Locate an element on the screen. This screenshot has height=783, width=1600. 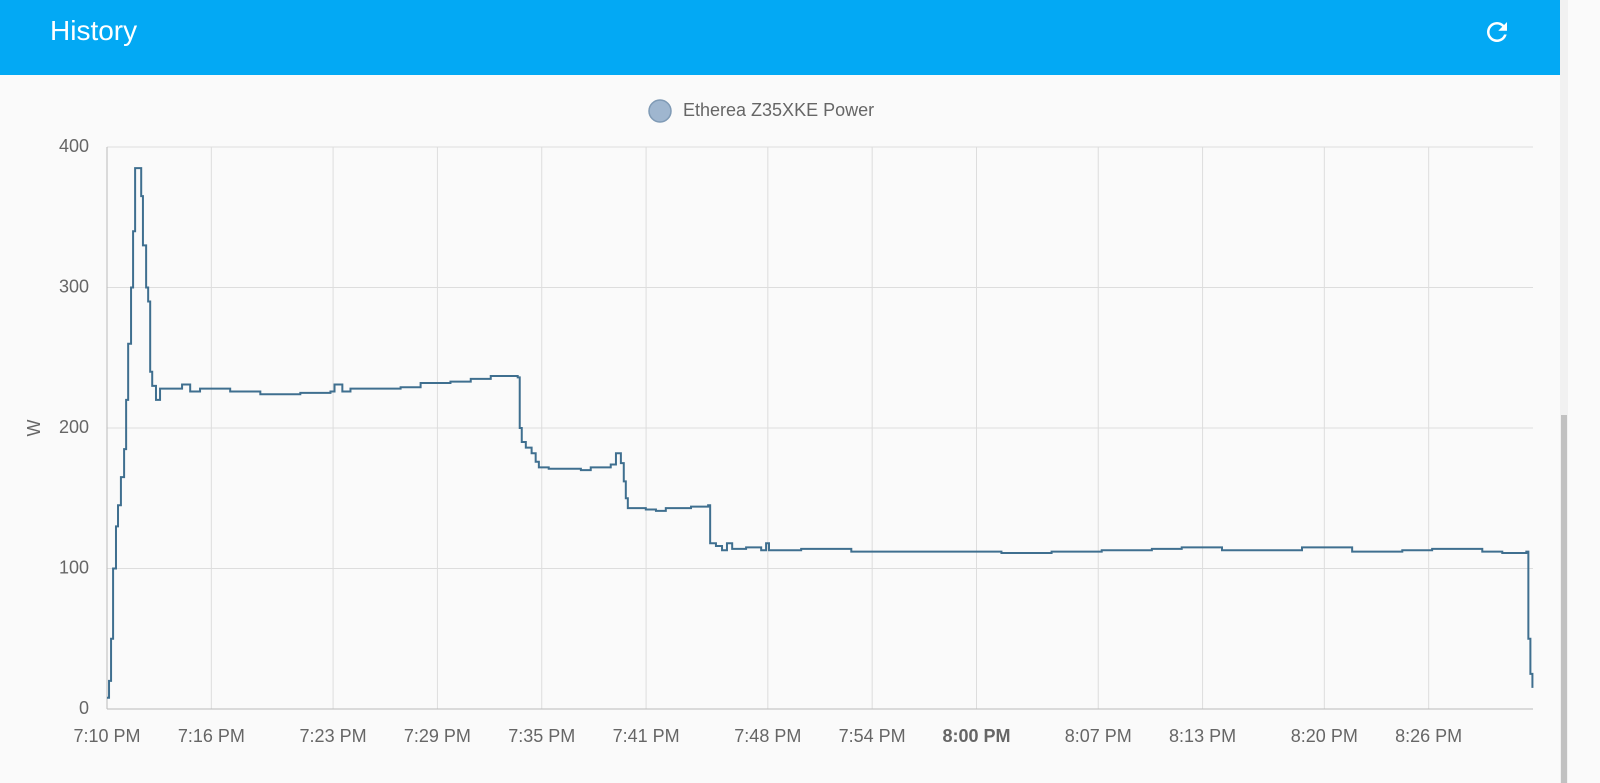
x-tick-label: 7:10 PM is located at coordinates (106, 736).